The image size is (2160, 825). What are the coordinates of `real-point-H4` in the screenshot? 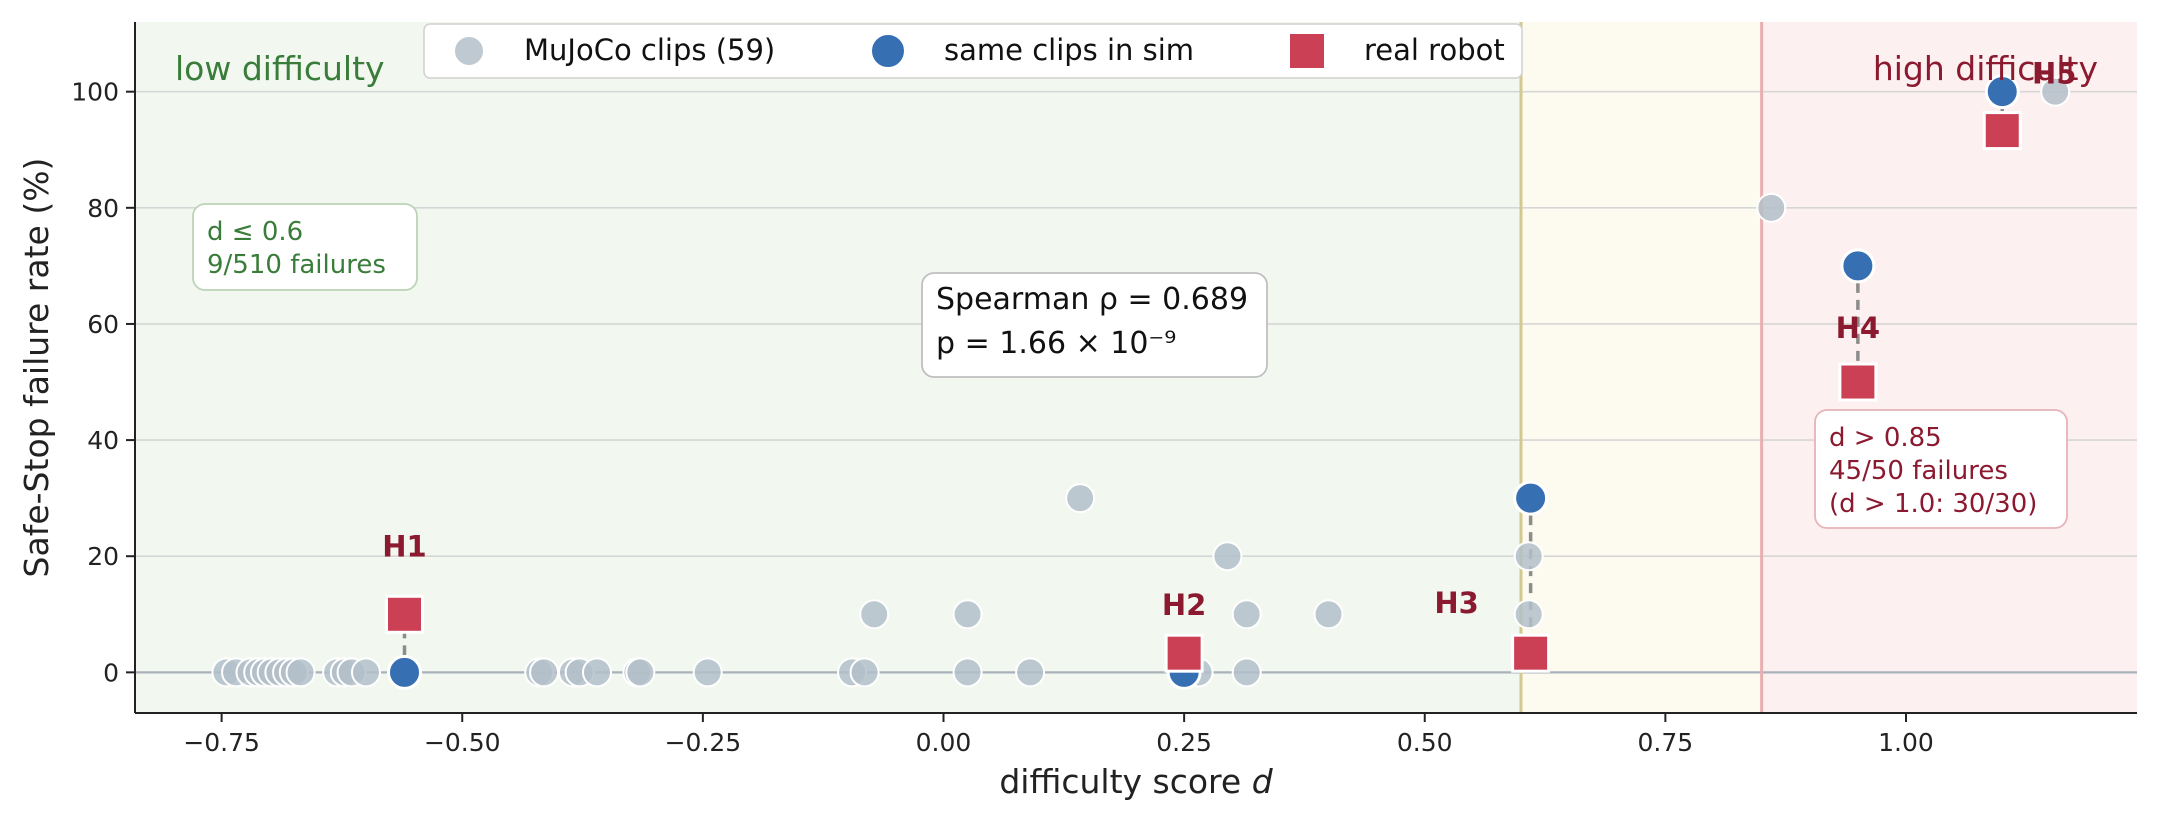 It's located at (1858, 382).